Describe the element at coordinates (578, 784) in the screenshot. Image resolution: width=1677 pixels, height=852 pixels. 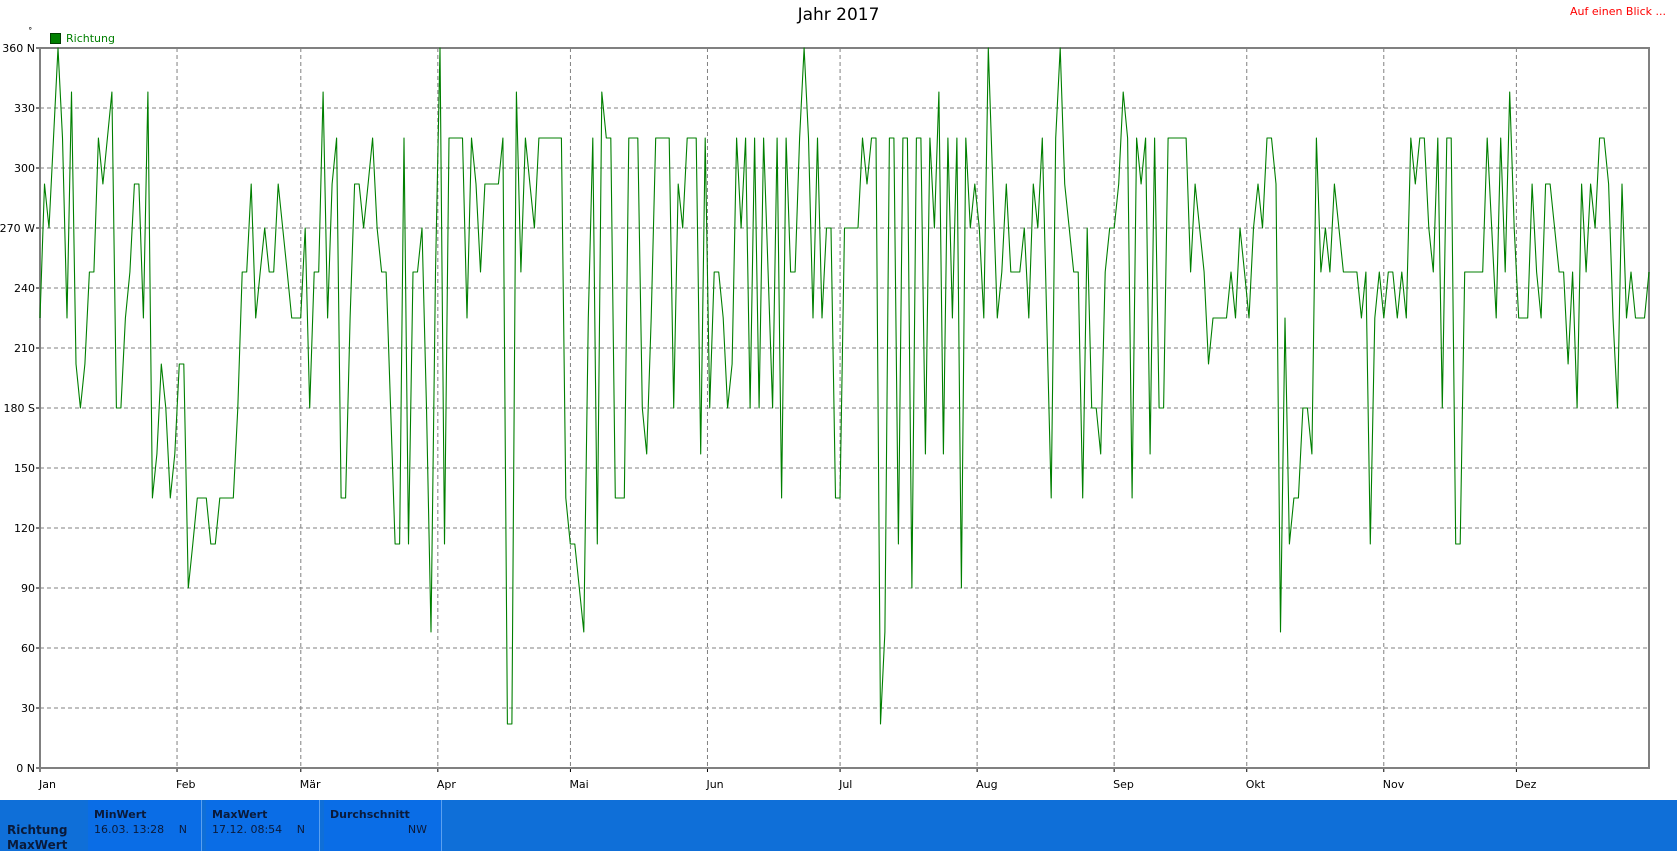
I see `x-month-label: Mai` at that location.